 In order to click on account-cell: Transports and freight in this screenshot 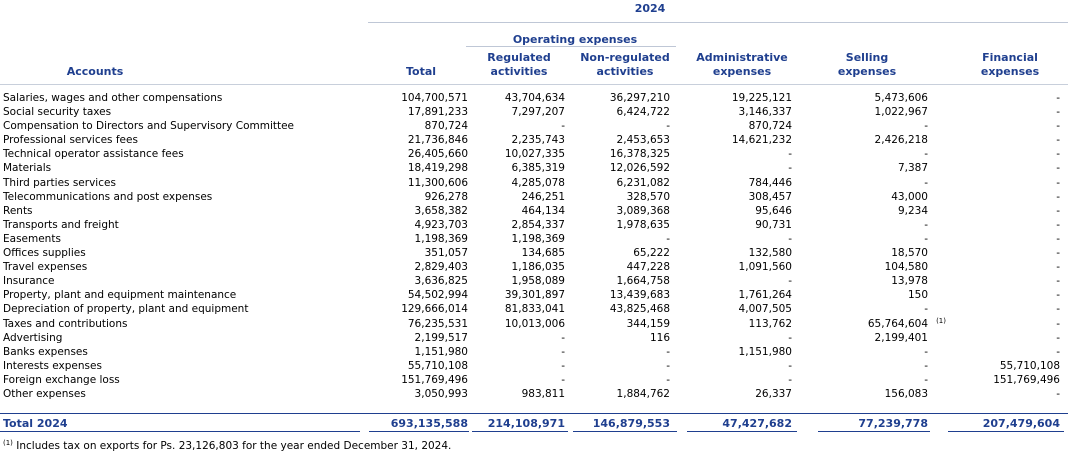, I will do `click(61, 224)`.